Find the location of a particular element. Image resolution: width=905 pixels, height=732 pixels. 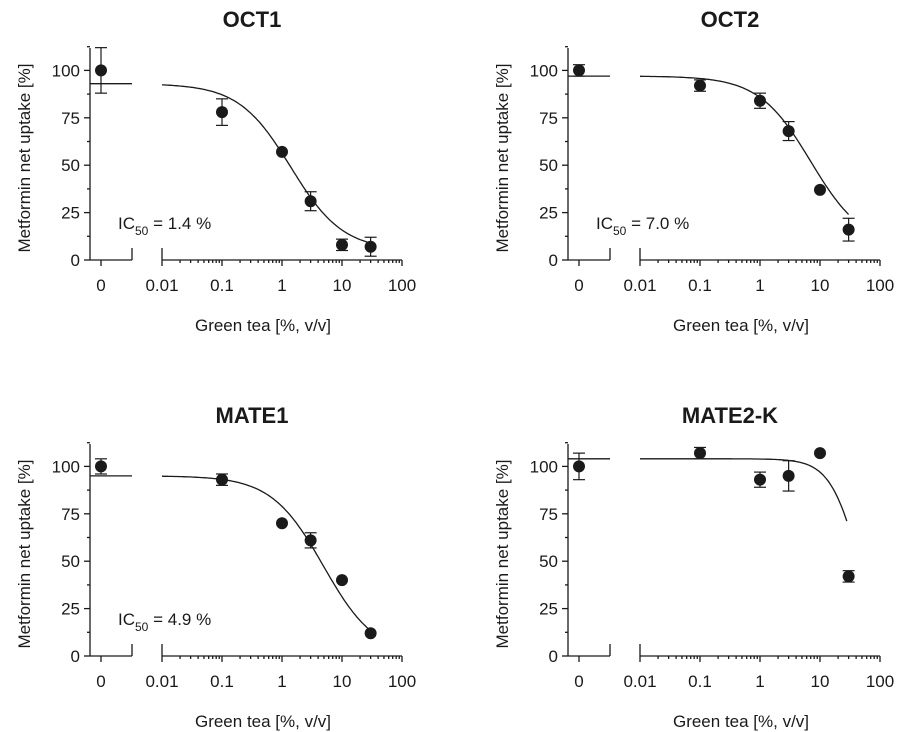

ic50-value: = 4.9 % is located at coordinates (179, 619).